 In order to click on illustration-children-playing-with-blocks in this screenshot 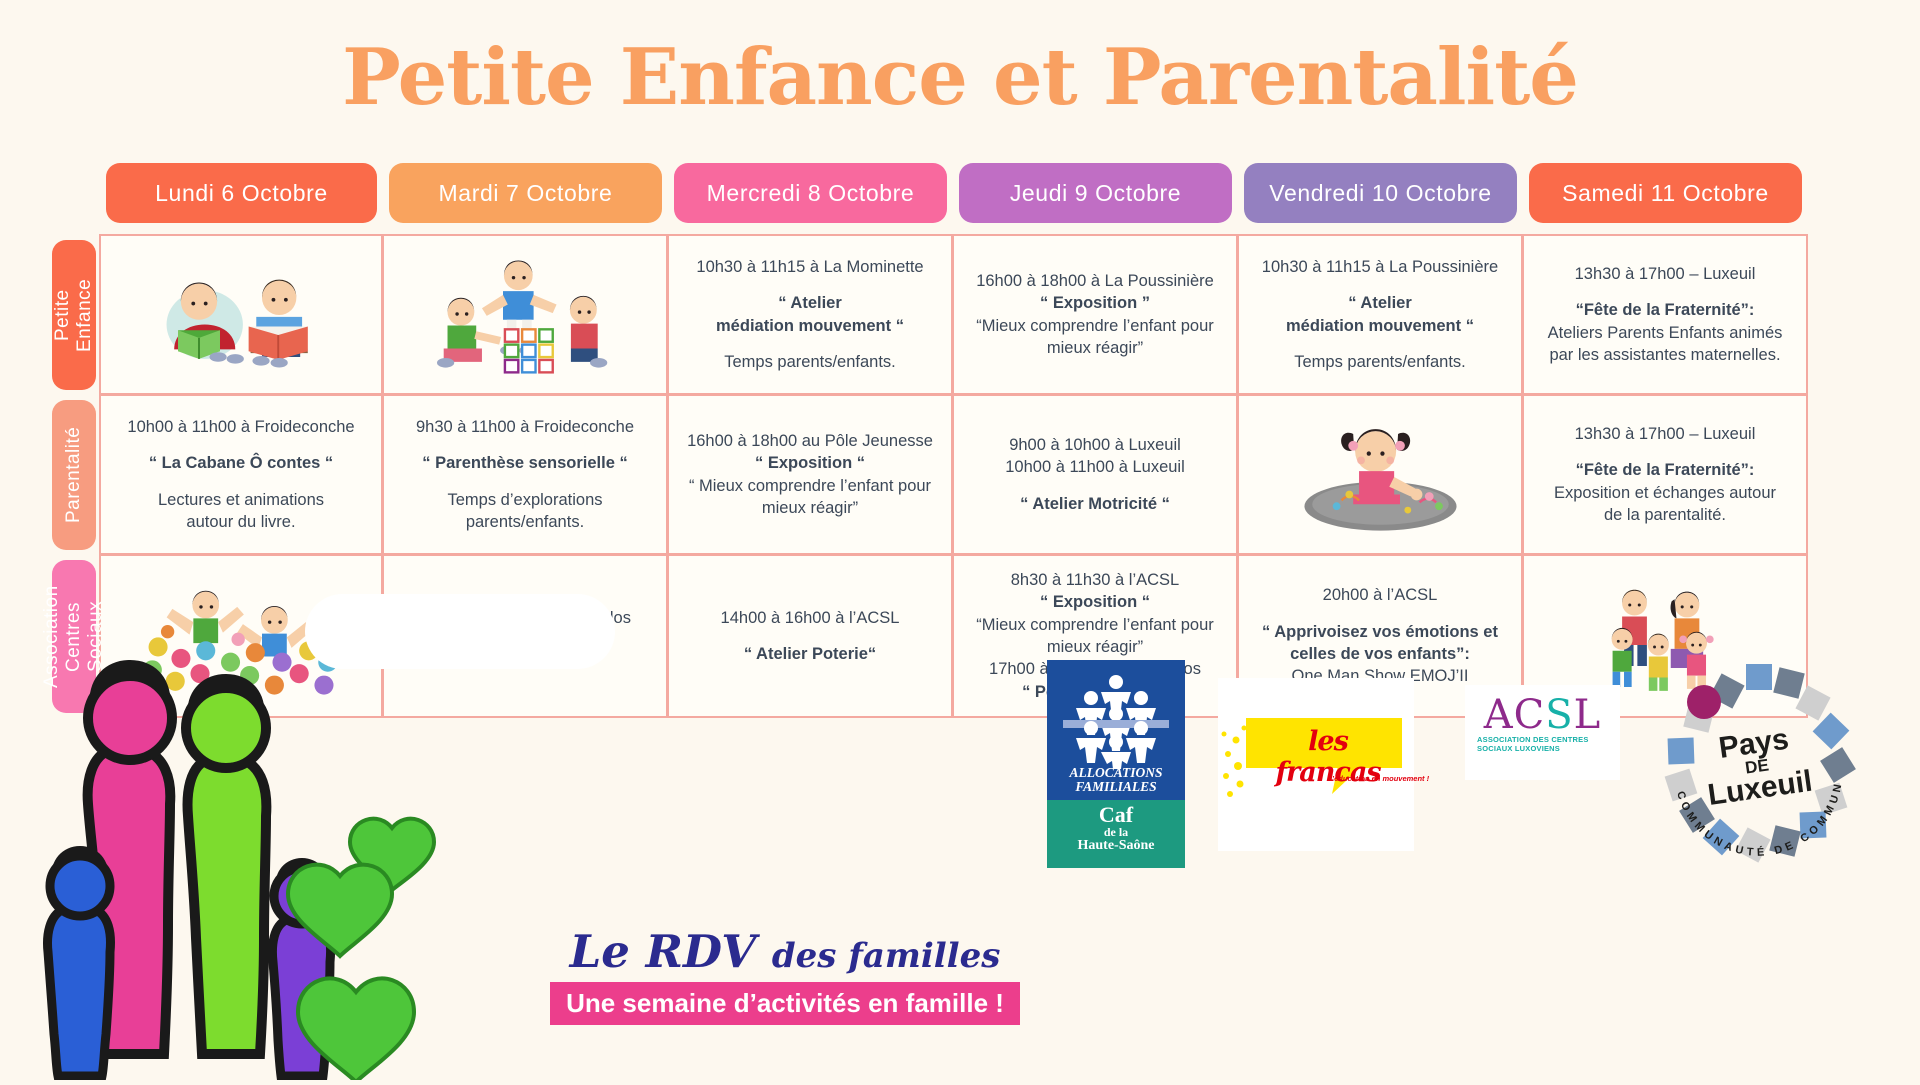, I will do `click(525, 314)`.